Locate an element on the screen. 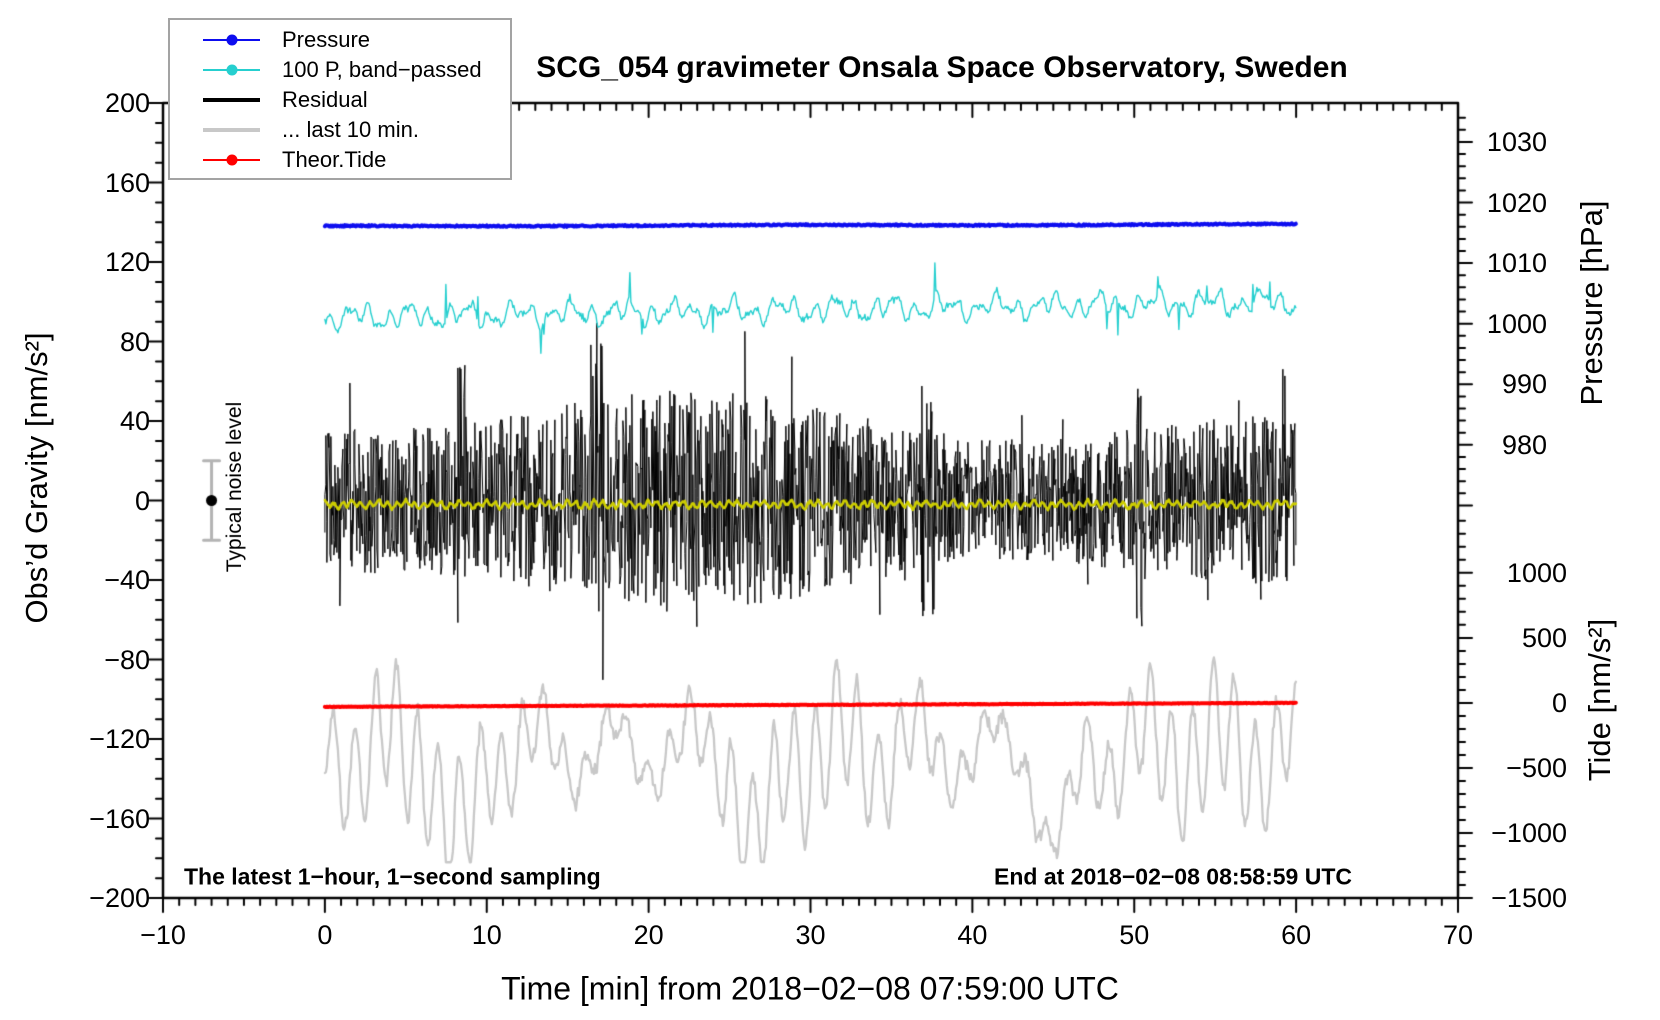 The height and width of the screenshot is (1020, 1660). y-axis-title-tide: Tide [nm/s²] is located at coordinates (1599, 700).